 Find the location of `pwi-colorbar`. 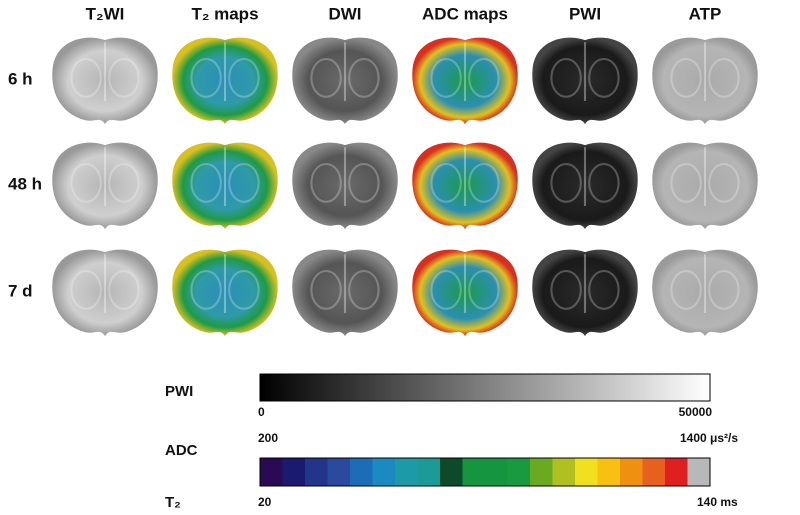

pwi-colorbar is located at coordinates (485, 387).